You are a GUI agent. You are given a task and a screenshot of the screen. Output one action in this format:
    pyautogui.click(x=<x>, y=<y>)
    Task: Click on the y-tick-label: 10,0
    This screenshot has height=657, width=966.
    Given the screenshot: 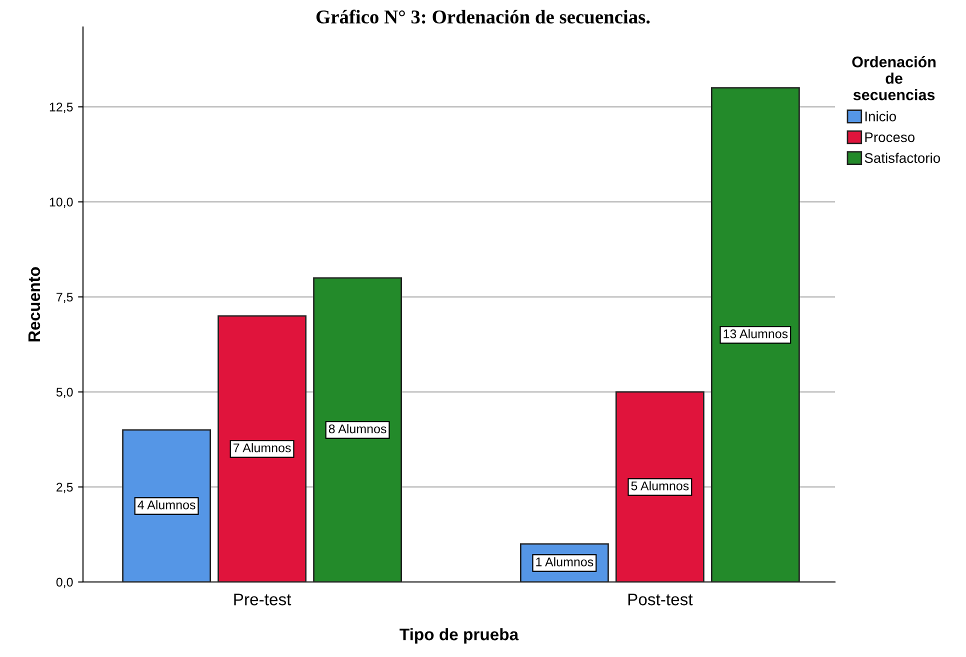 What is the action you would take?
    pyautogui.click(x=61, y=203)
    